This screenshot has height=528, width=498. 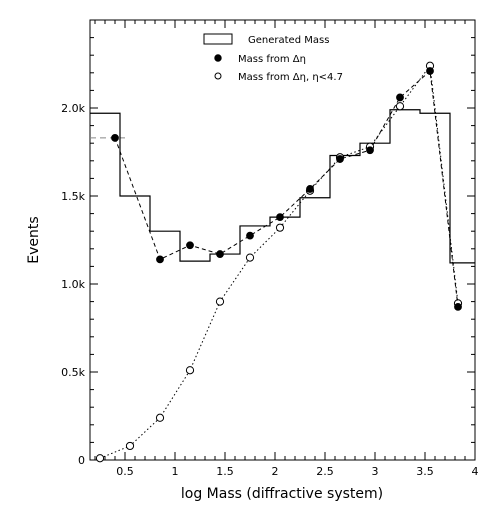 What do you see at coordinates (282, 494) in the screenshot?
I see `x-axis-title: log Mass (diffractive system)` at bounding box center [282, 494].